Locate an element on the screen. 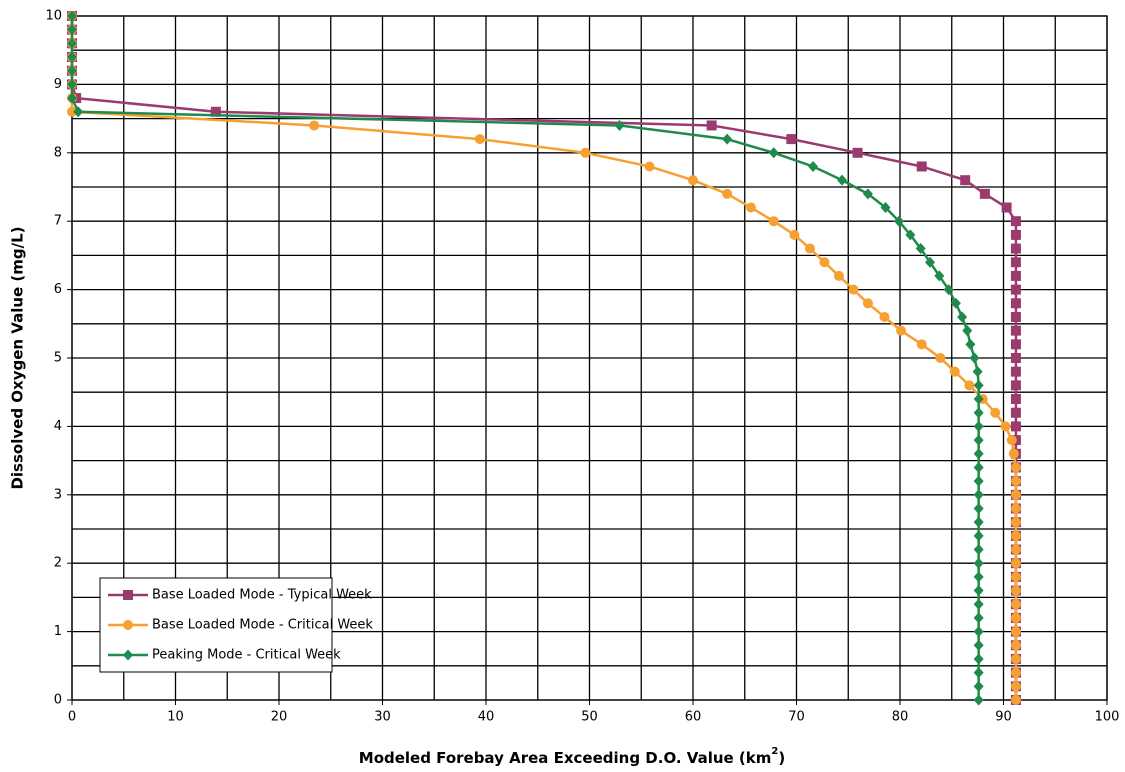 The image size is (1125, 772). y-tick-label: 3 is located at coordinates (58, 494).